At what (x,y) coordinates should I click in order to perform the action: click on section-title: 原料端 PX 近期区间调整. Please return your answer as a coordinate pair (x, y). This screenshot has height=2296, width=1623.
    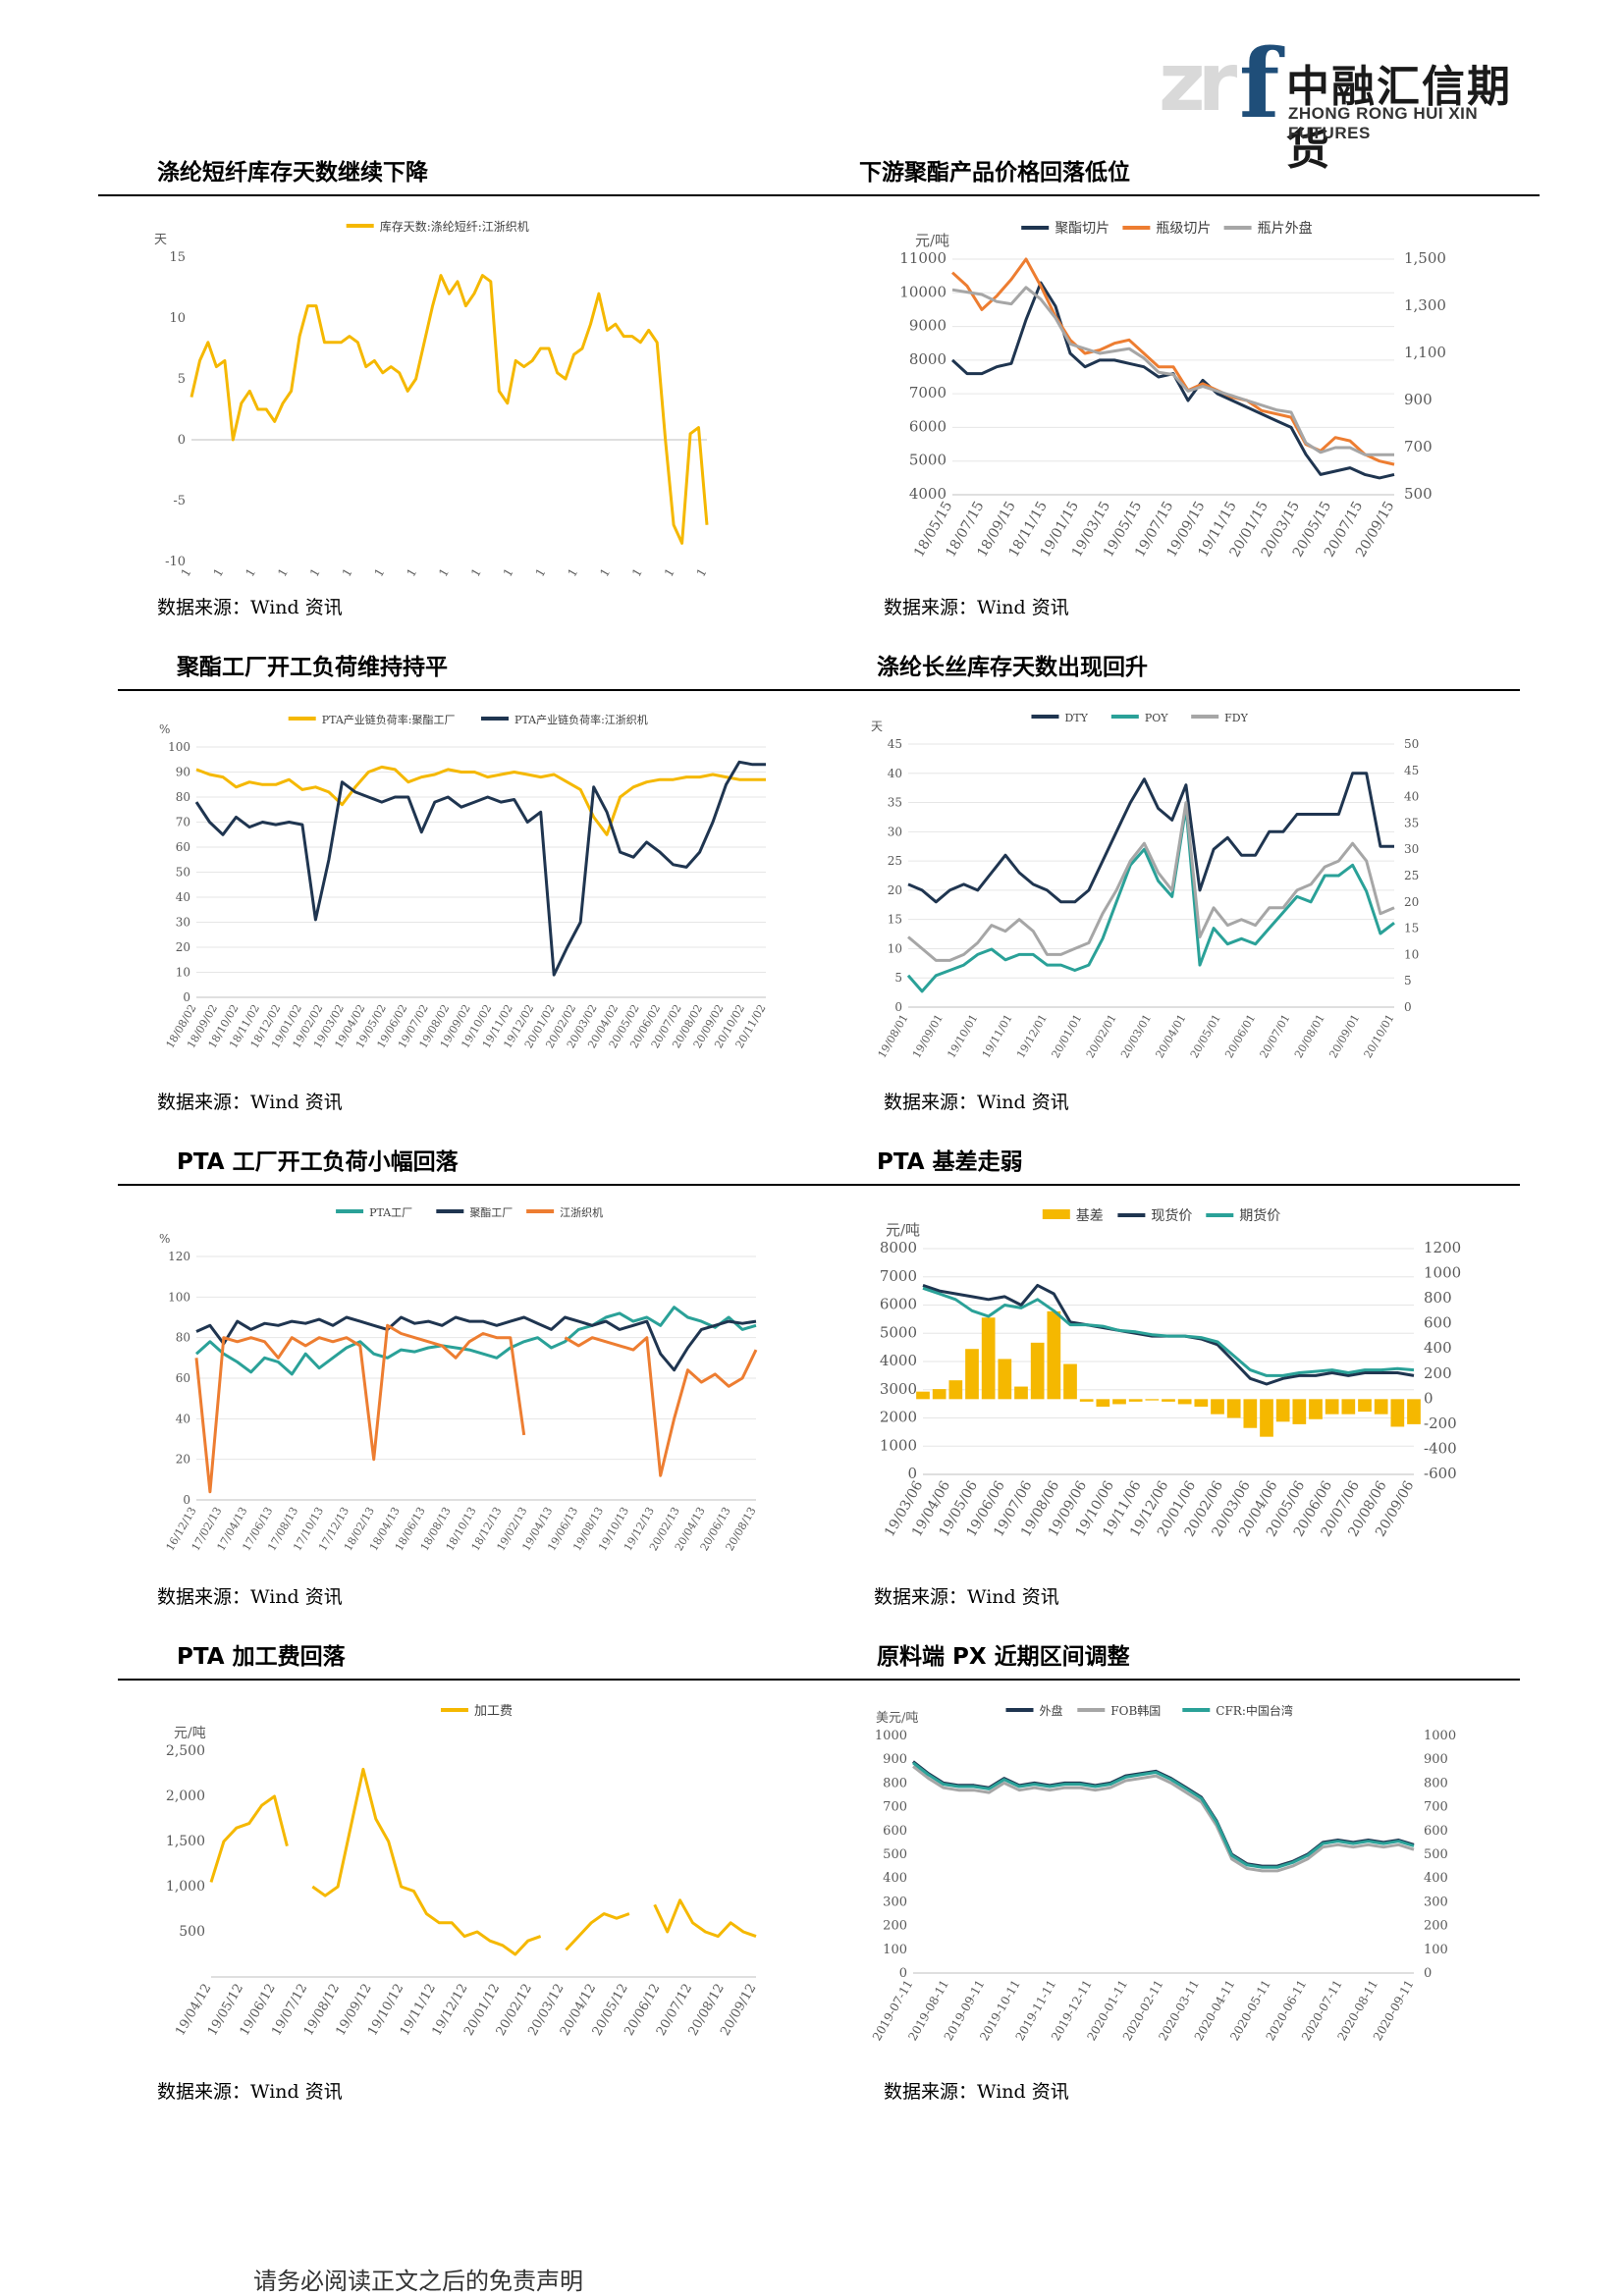
    Looking at the image, I should click on (1003, 1657).